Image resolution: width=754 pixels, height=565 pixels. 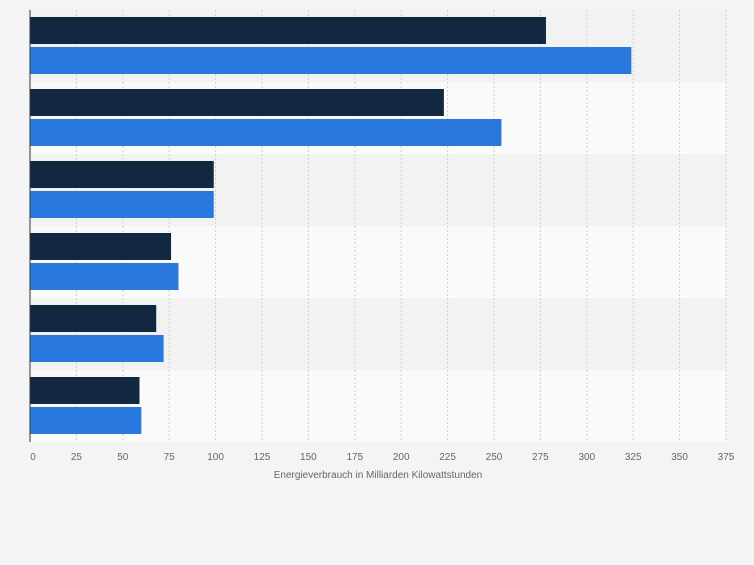 I want to click on x-tick-label: 75, so click(x=170, y=457).